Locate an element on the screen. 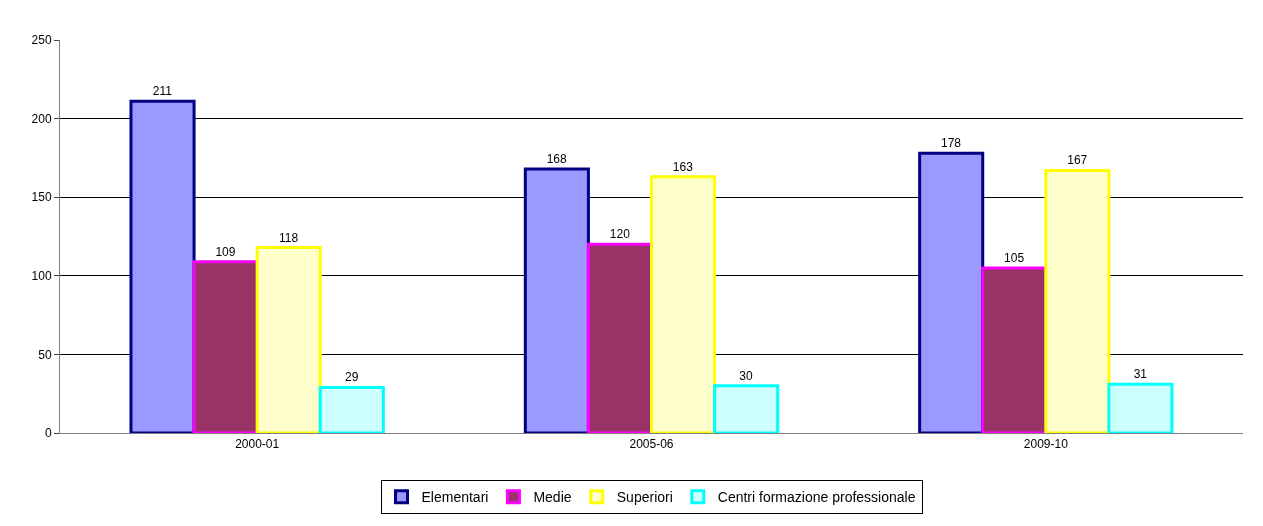 This screenshot has height=526, width=1263. data-label: 29 is located at coordinates (351, 377).